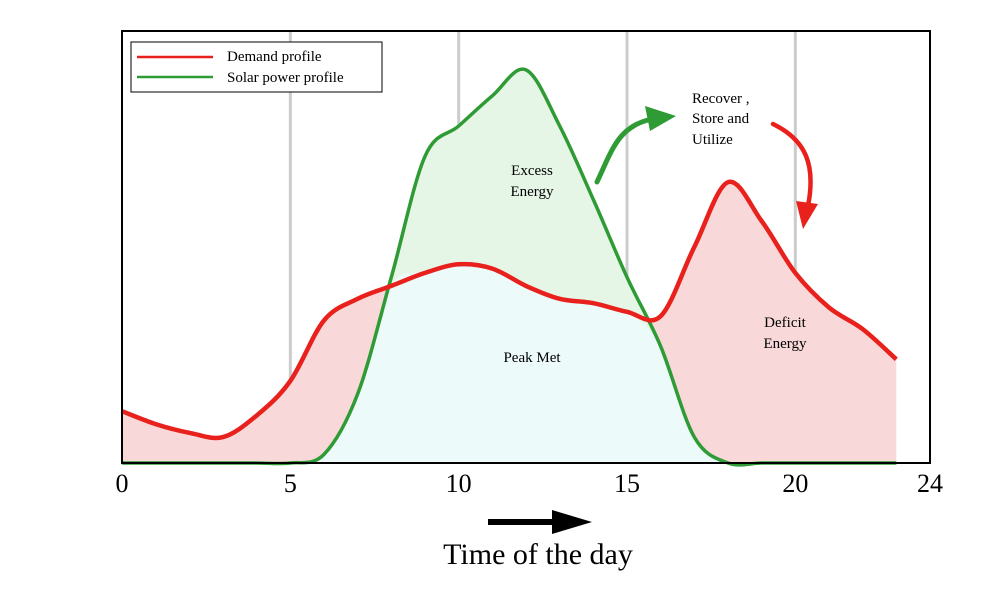  What do you see at coordinates (540, 522) in the screenshot?
I see `time-arrow-icon` at bounding box center [540, 522].